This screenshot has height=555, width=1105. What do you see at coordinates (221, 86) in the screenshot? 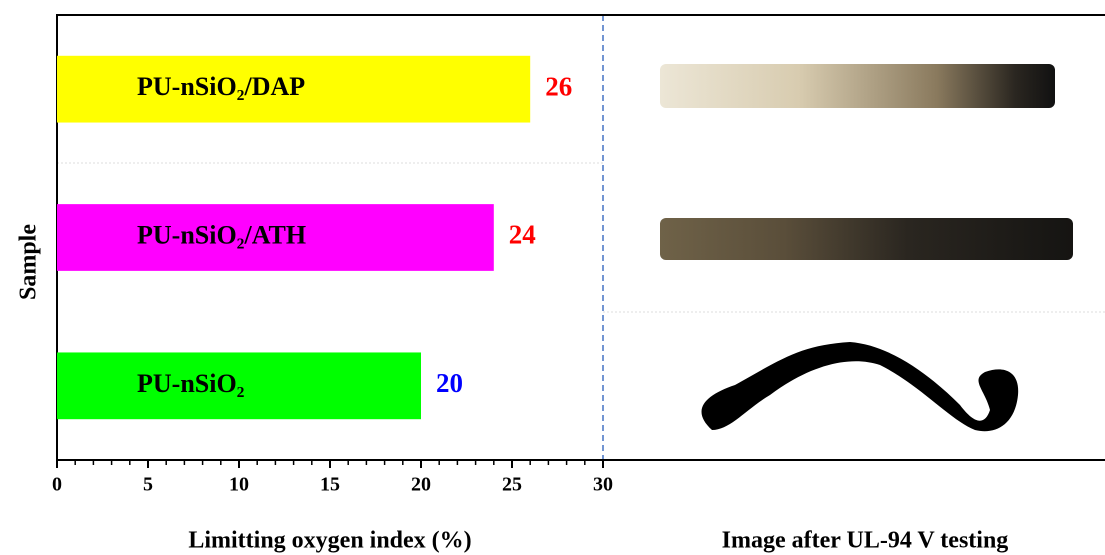
I see `bar-category-label: PU-nSiO₂/DAP` at bounding box center [221, 86].